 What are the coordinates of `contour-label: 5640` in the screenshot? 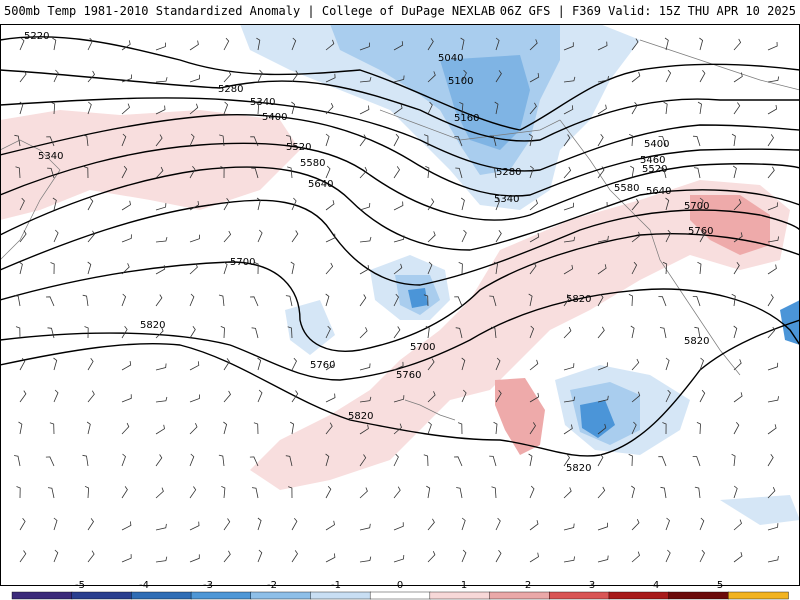 It's located at (320, 184).